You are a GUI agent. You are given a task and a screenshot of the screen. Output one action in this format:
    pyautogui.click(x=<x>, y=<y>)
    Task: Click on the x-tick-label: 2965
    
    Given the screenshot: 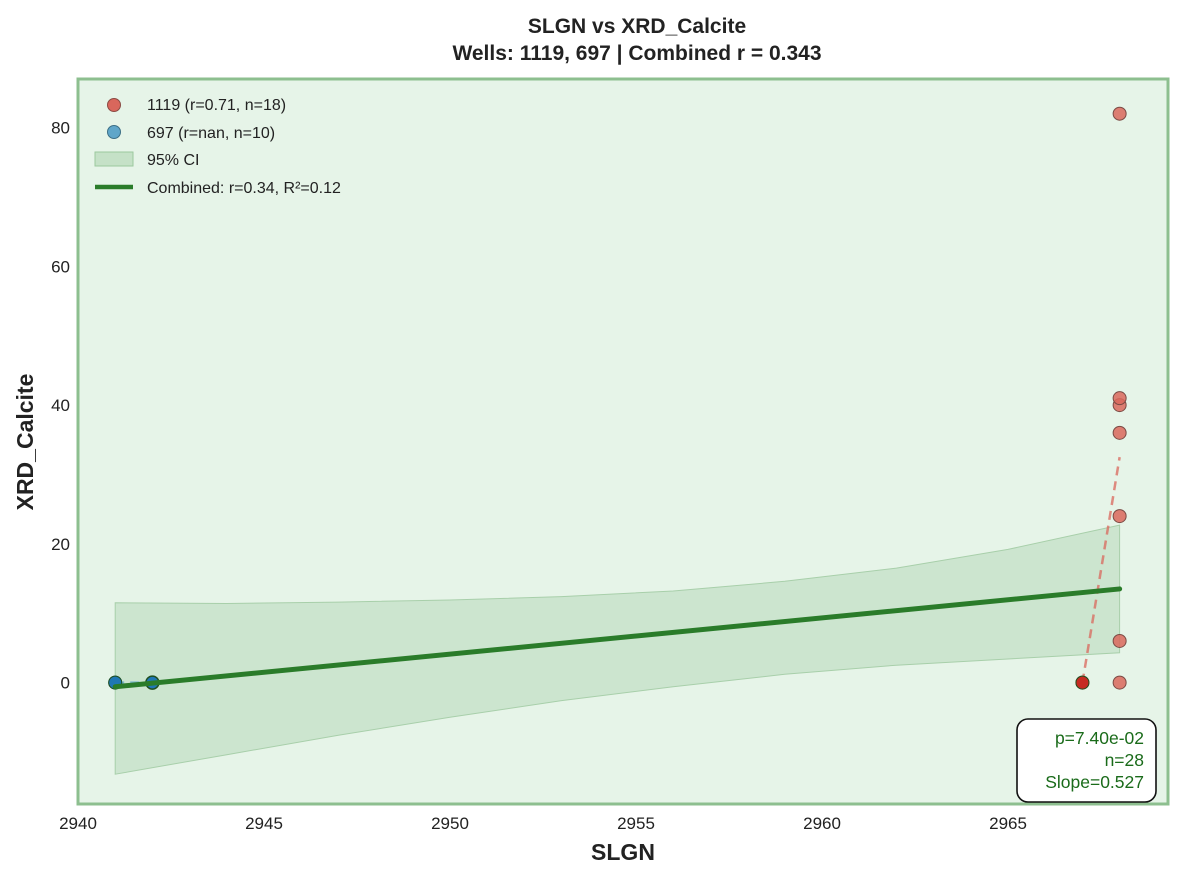 What is the action you would take?
    pyautogui.click(x=1008, y=823)
    